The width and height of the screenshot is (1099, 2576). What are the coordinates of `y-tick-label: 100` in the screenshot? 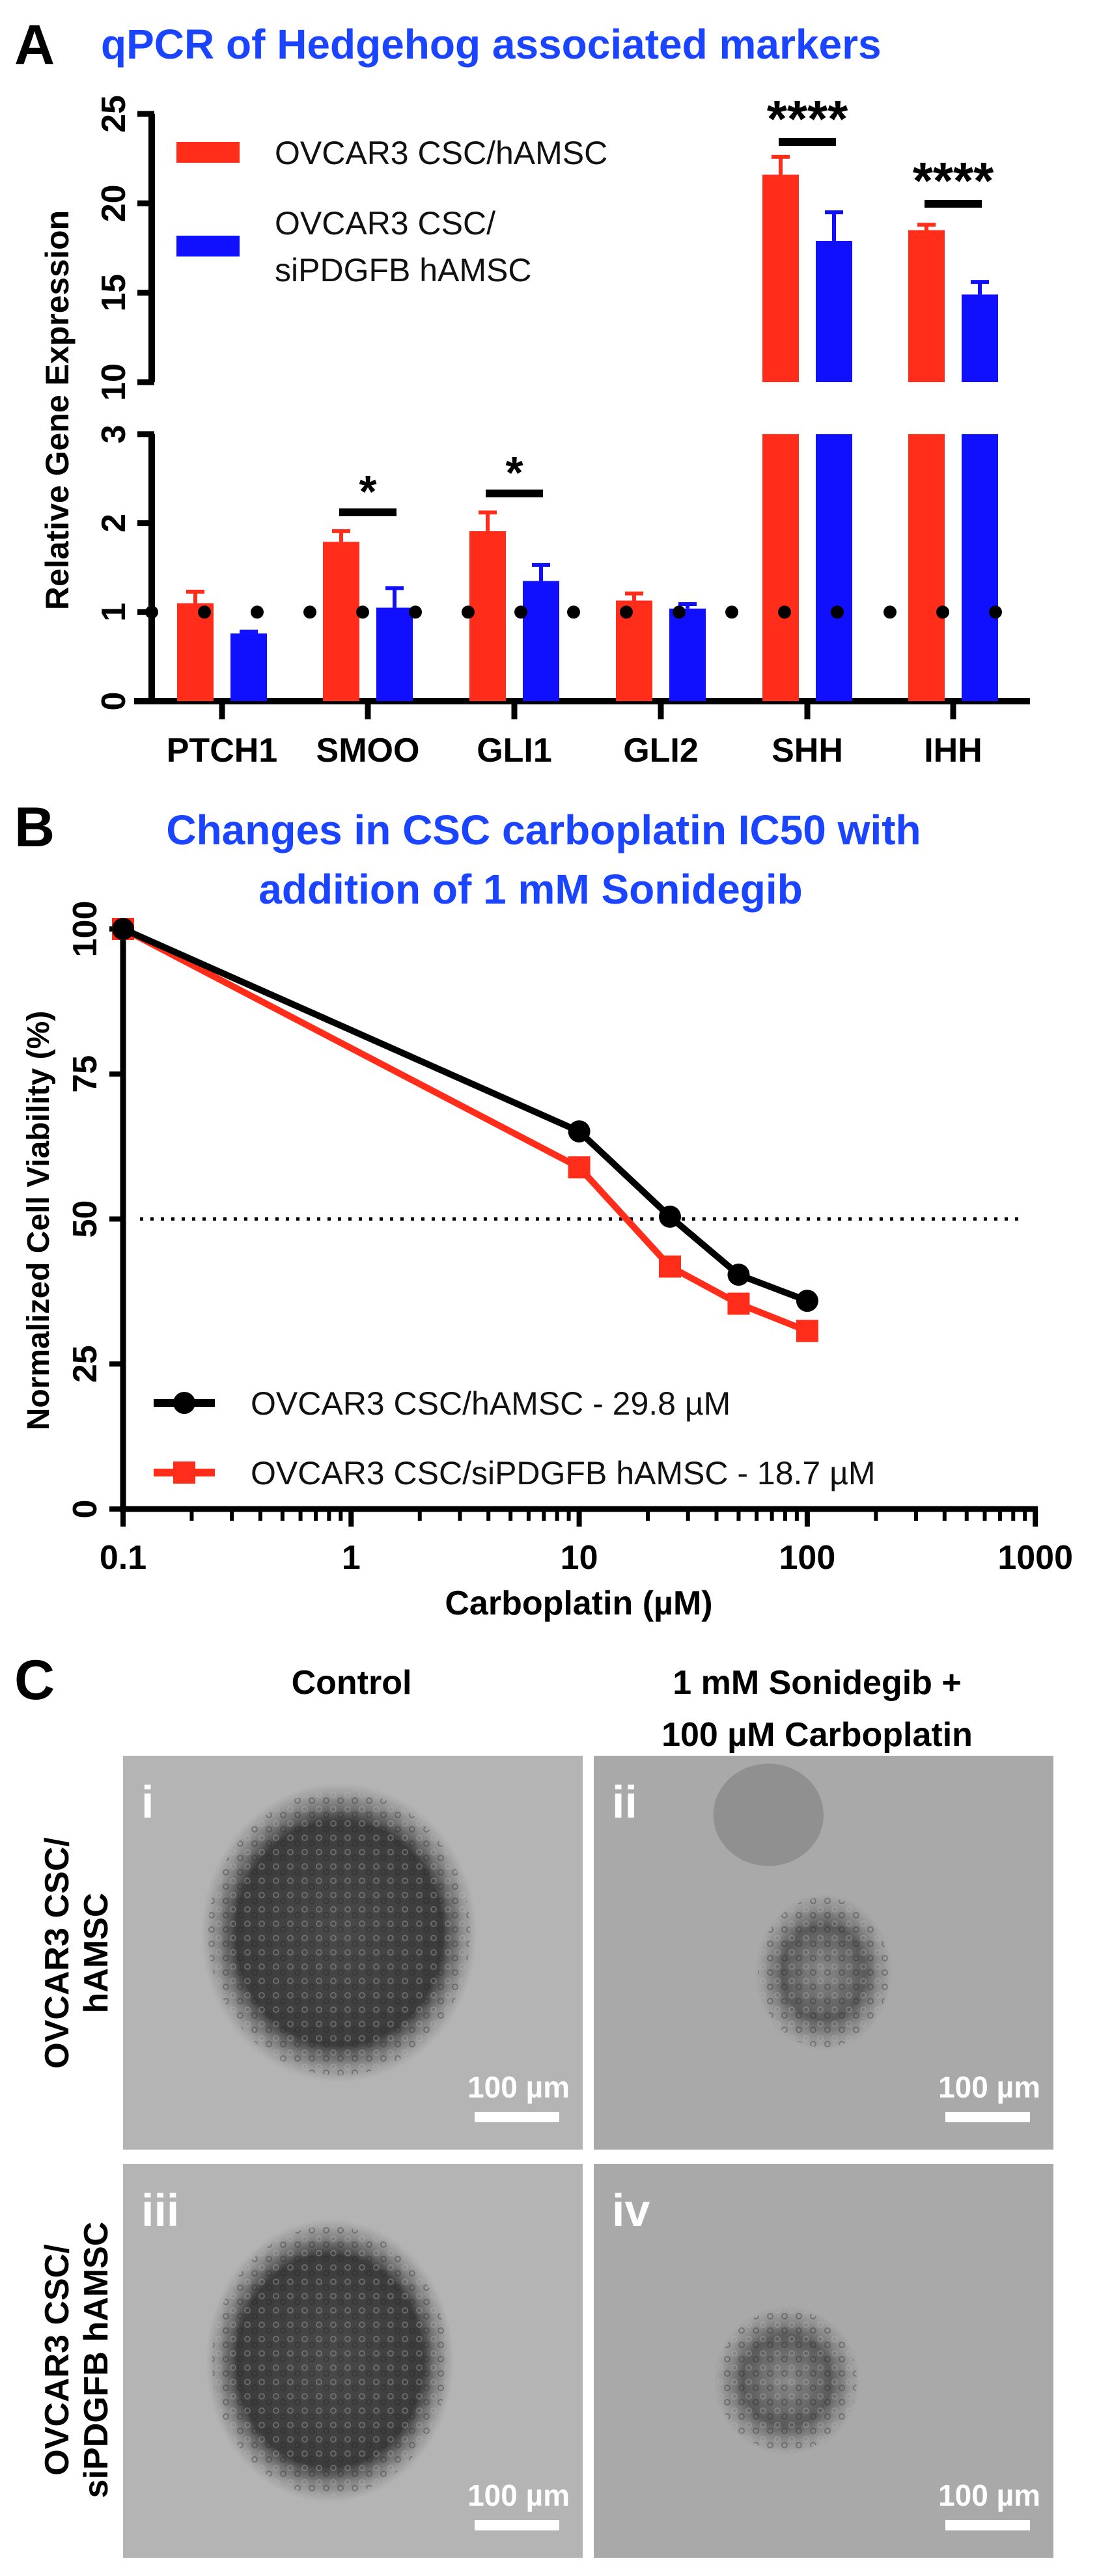 It's located at (85, 929).